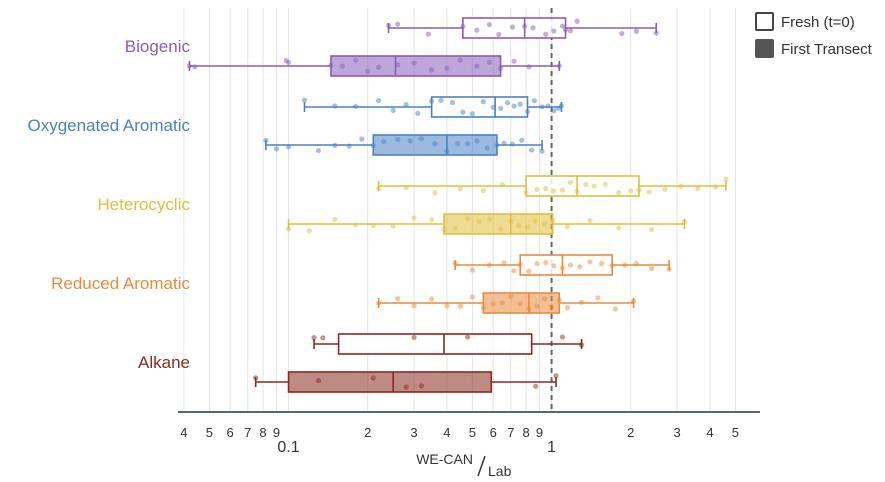 The width and height of the screenshot is (885, 482). Describe the element at coordinates (630, 432) in the screenshot. I see `x-tick-label: 2` at that location.